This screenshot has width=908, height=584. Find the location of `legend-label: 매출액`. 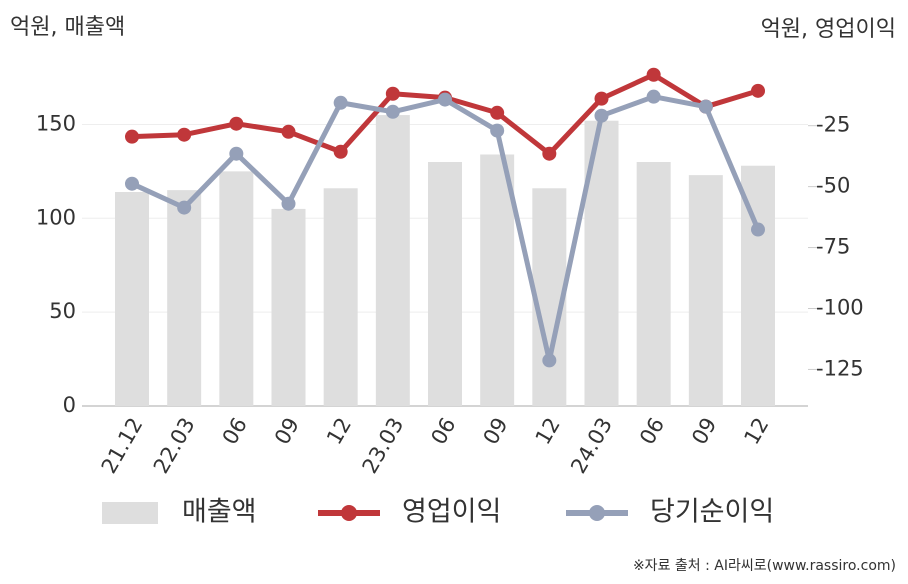

legend-label: 매출액 is located at coordinates (219, 512).